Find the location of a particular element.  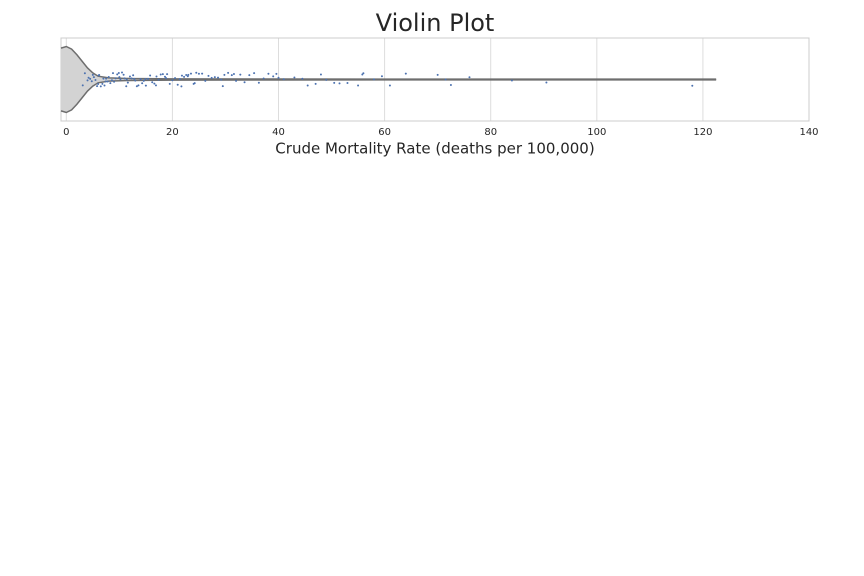

x-tick-label: 140 is located at coordinates (808, 132).